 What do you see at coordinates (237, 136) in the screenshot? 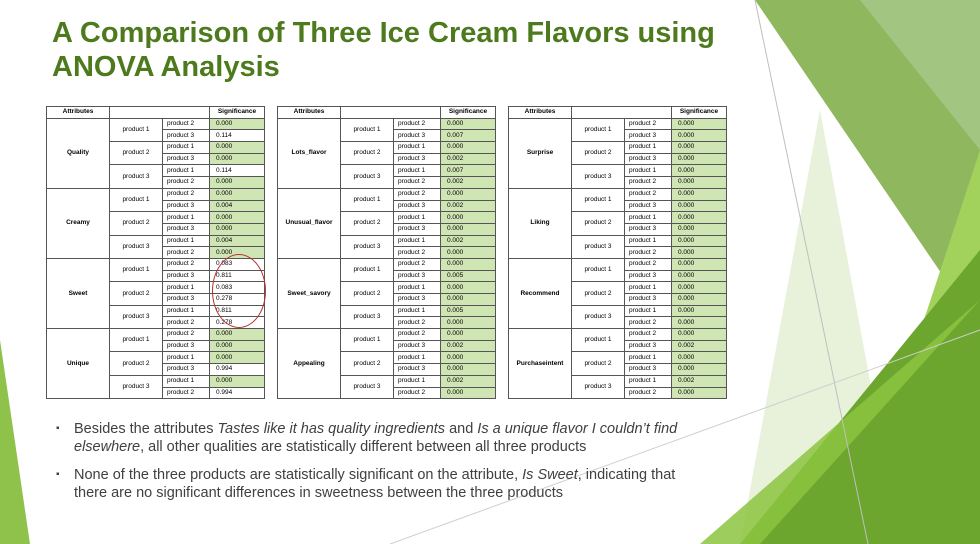
I see `significance-value: 0.114` at bounding box center [237, 136].